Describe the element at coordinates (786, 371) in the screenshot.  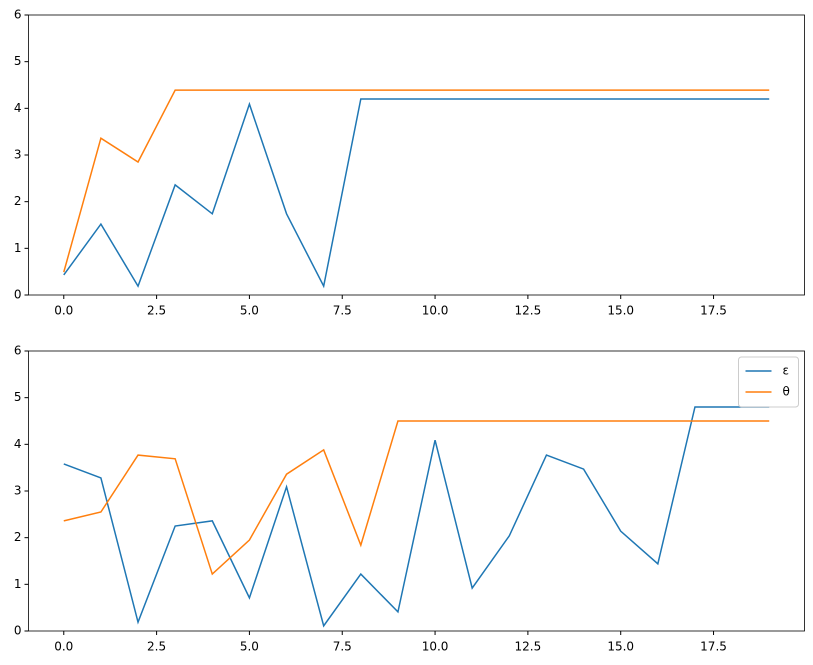
I see `legend-label: ε` at that location.